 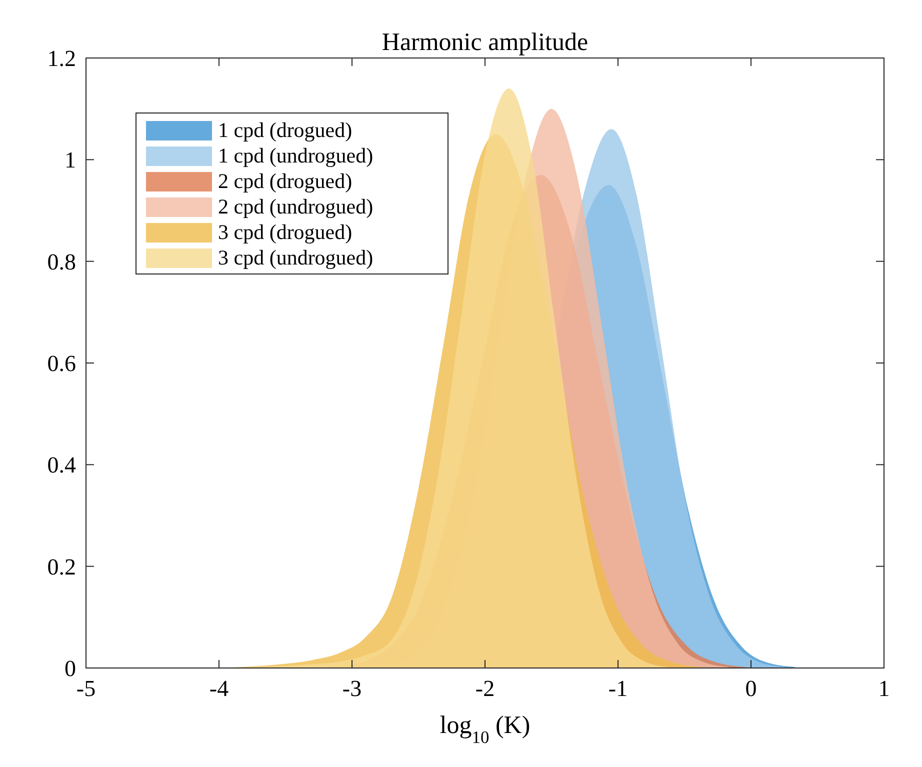 What do you see at coordinates (296, 258) in the screenshot?
I see `legend-label: 3 cpd (undrogued)` at bounding box center [296, 258].